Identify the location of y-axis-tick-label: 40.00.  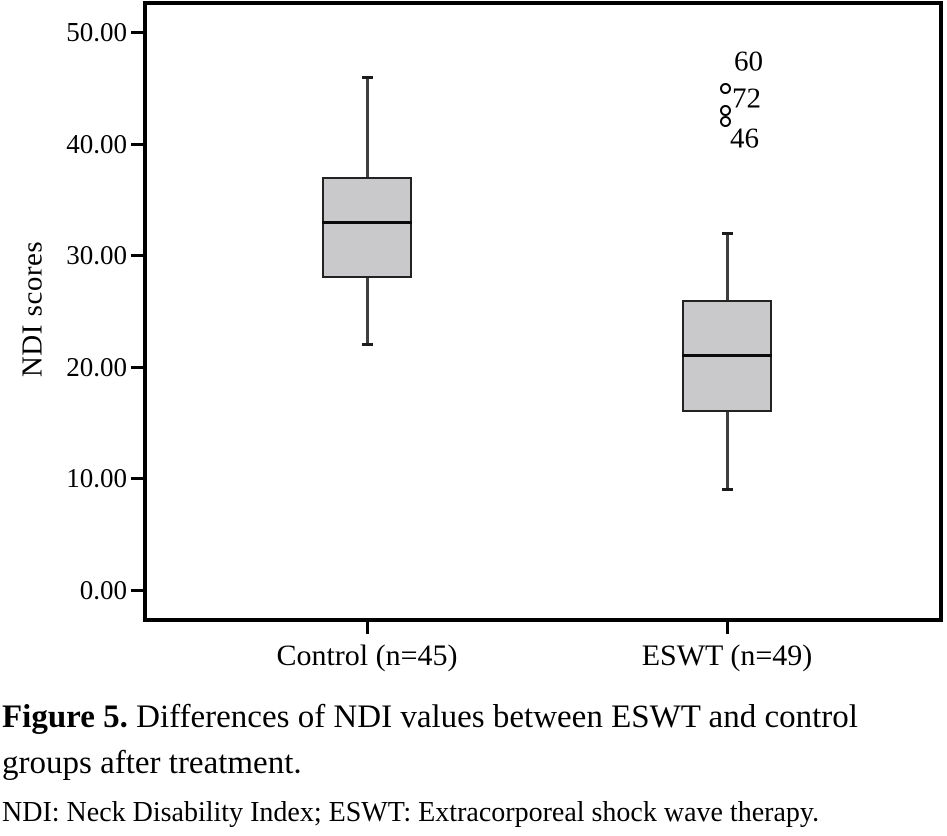
(96, 143).